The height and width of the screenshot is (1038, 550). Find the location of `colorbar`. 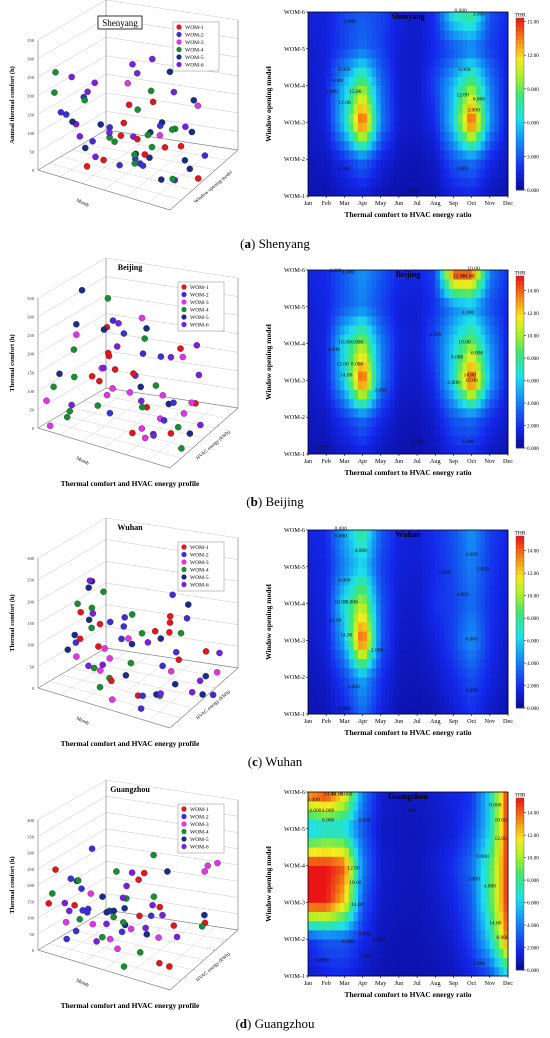

colorbar is located at coordinates (520, 362).